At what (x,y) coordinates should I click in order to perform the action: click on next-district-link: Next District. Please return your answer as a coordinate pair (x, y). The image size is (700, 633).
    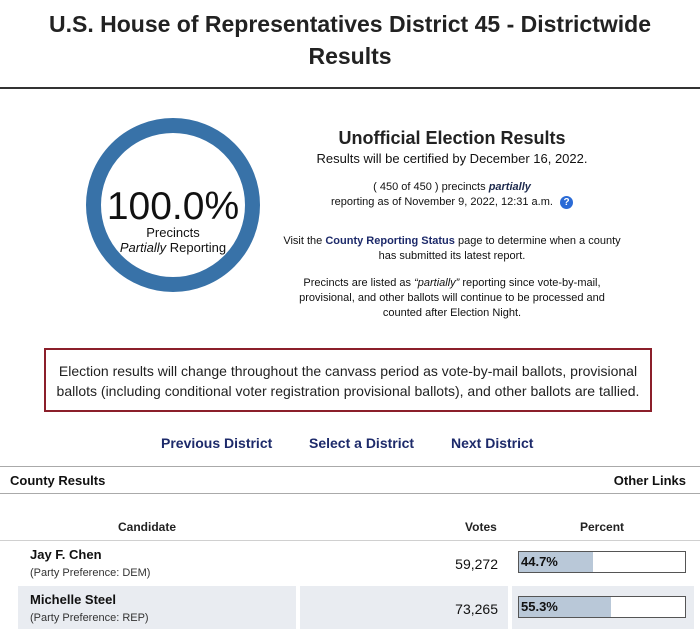
    Looking at the image, I should click on (492, 443).